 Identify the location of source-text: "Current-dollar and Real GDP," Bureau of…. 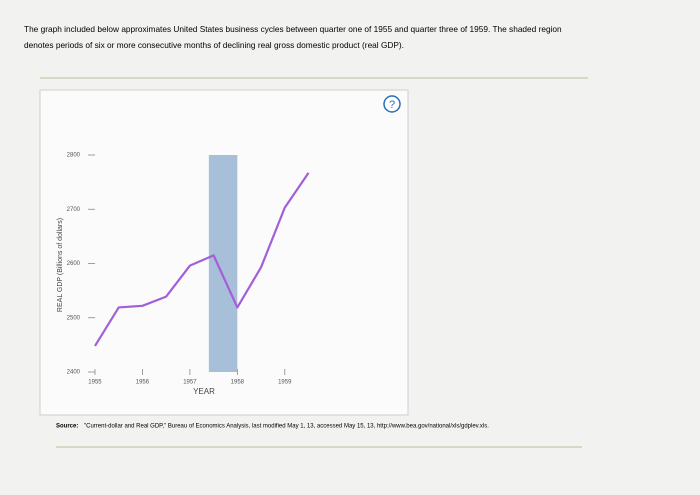
(286, 427).